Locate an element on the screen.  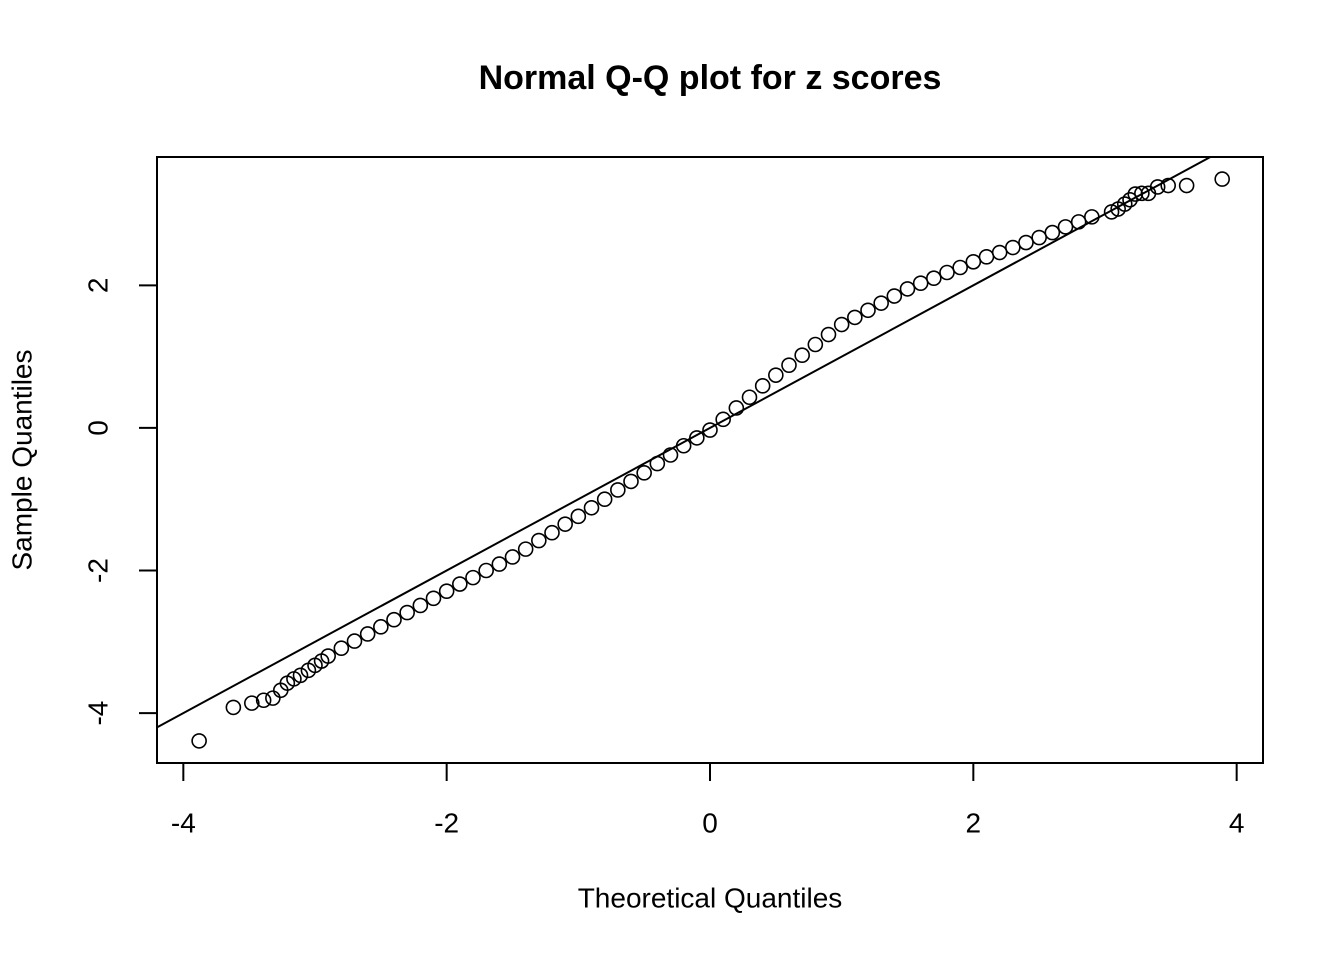
y-tick-label: -2 is located at coordinates (97, 570).